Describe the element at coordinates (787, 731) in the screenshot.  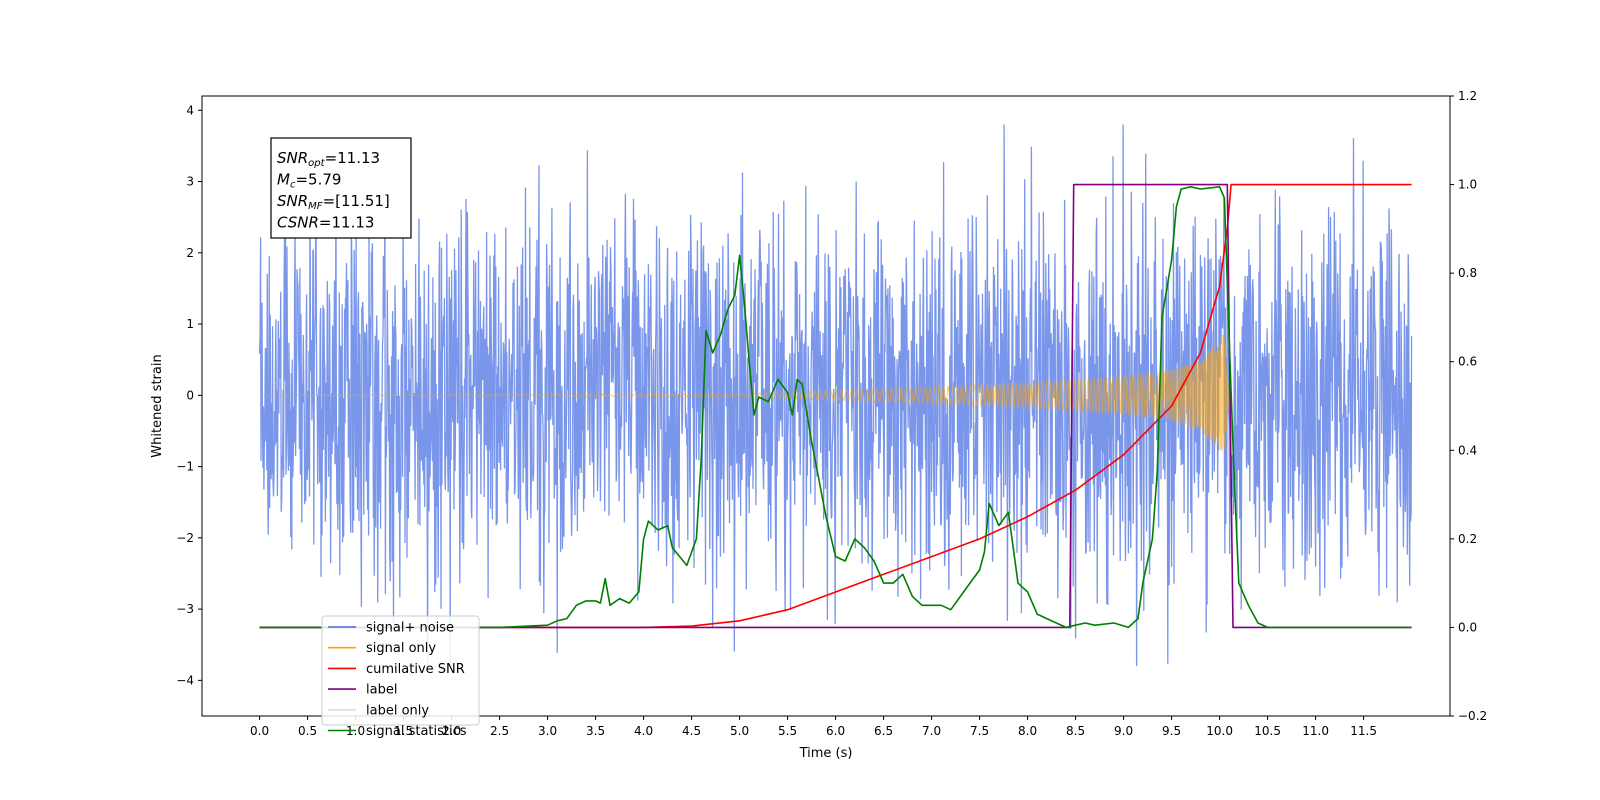
I see `x-tick-label: 5.5` at that location.